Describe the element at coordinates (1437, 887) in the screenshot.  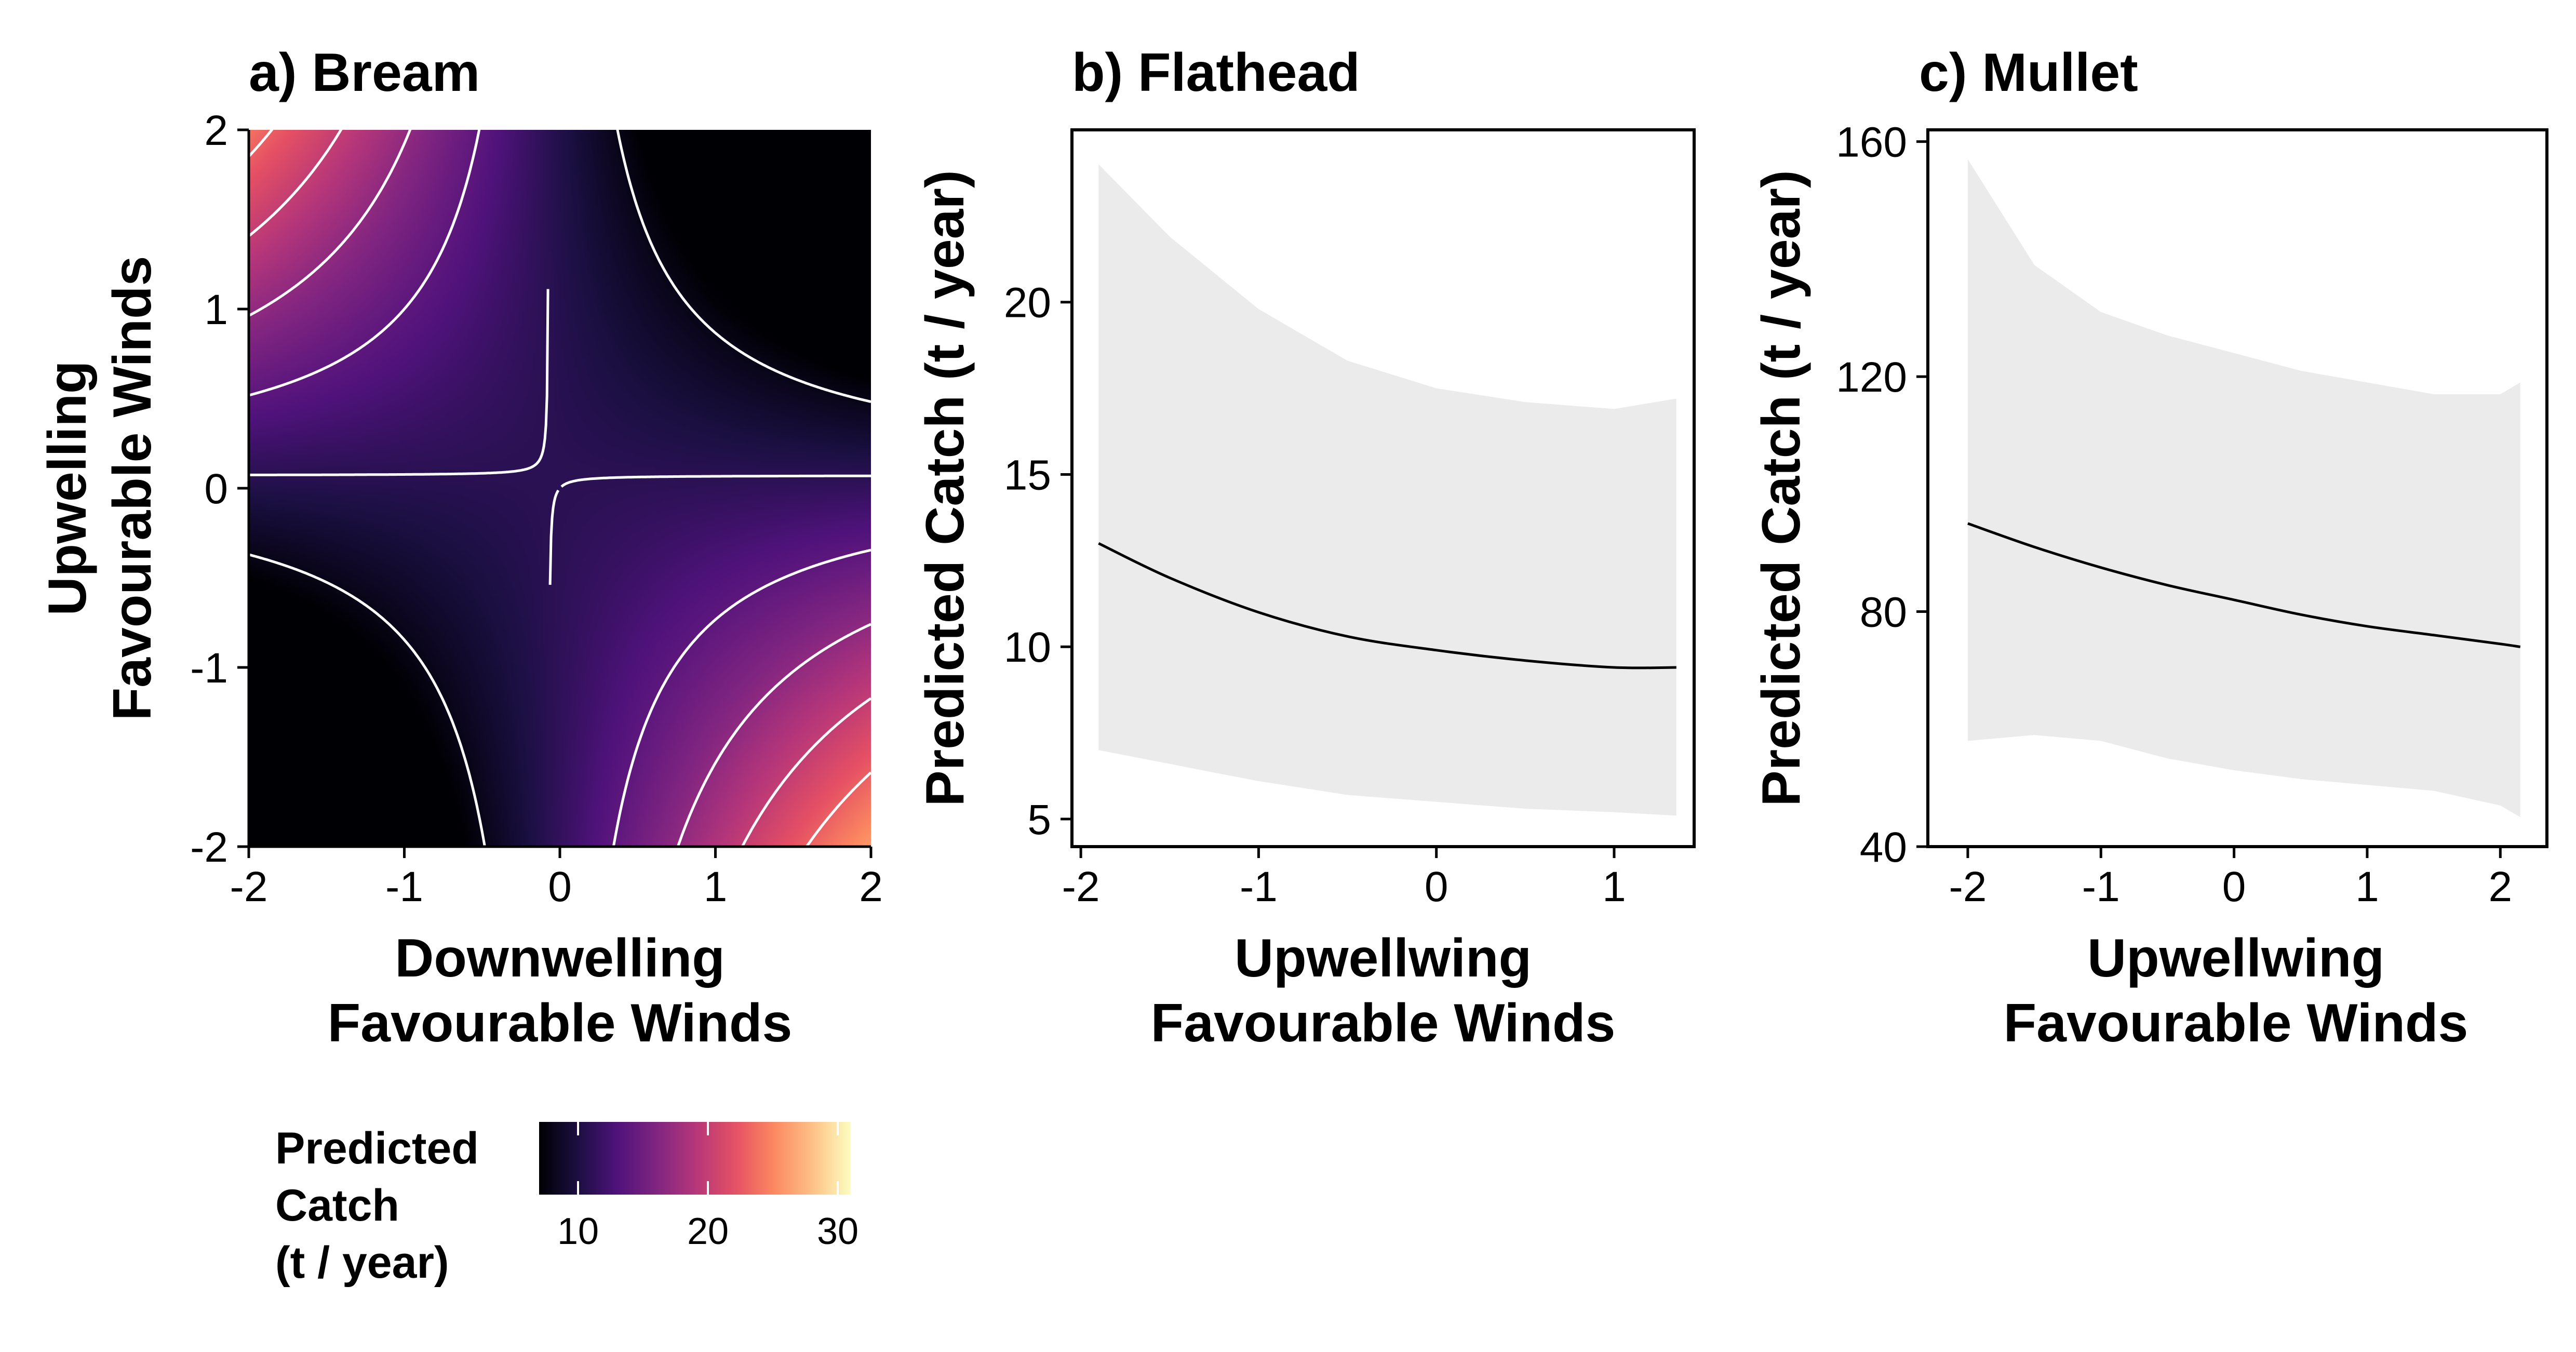
I see `flathead-x-tick-label: 0` at that location.